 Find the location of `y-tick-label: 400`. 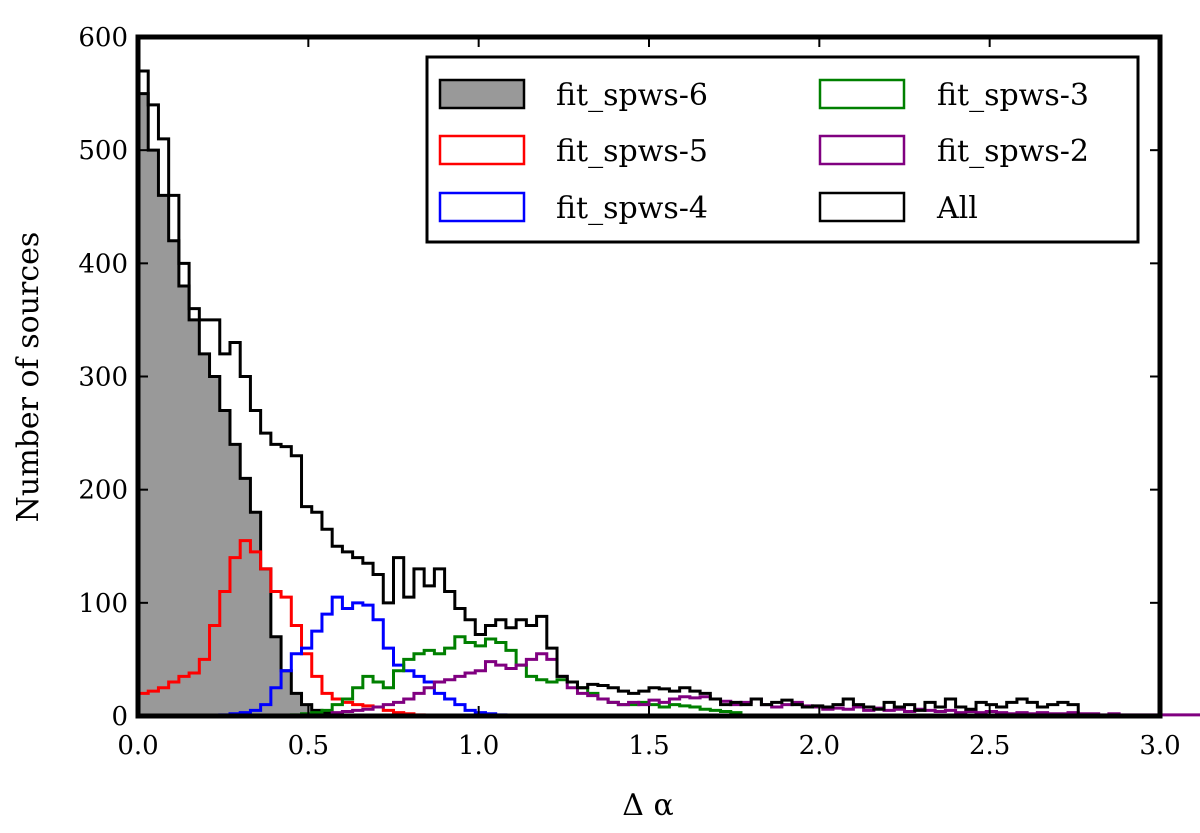

y-tick-label: 400 is located at coordinates (103, 264).